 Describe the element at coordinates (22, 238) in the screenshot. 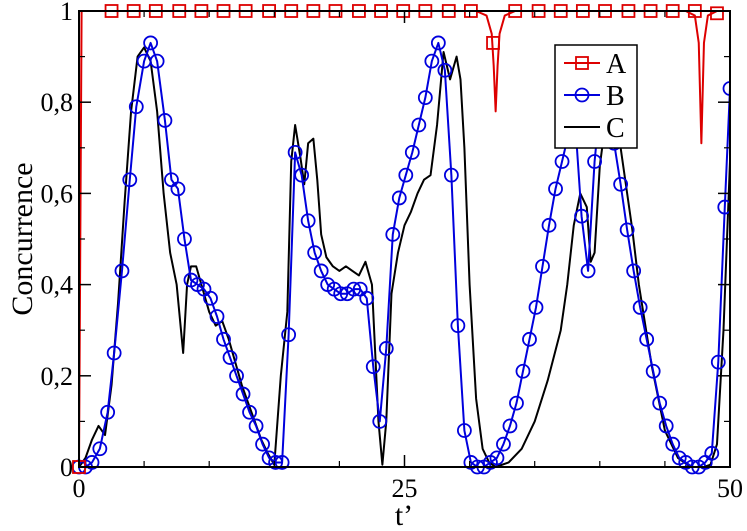

I see `y-axis-title: Concurrence` at that location.